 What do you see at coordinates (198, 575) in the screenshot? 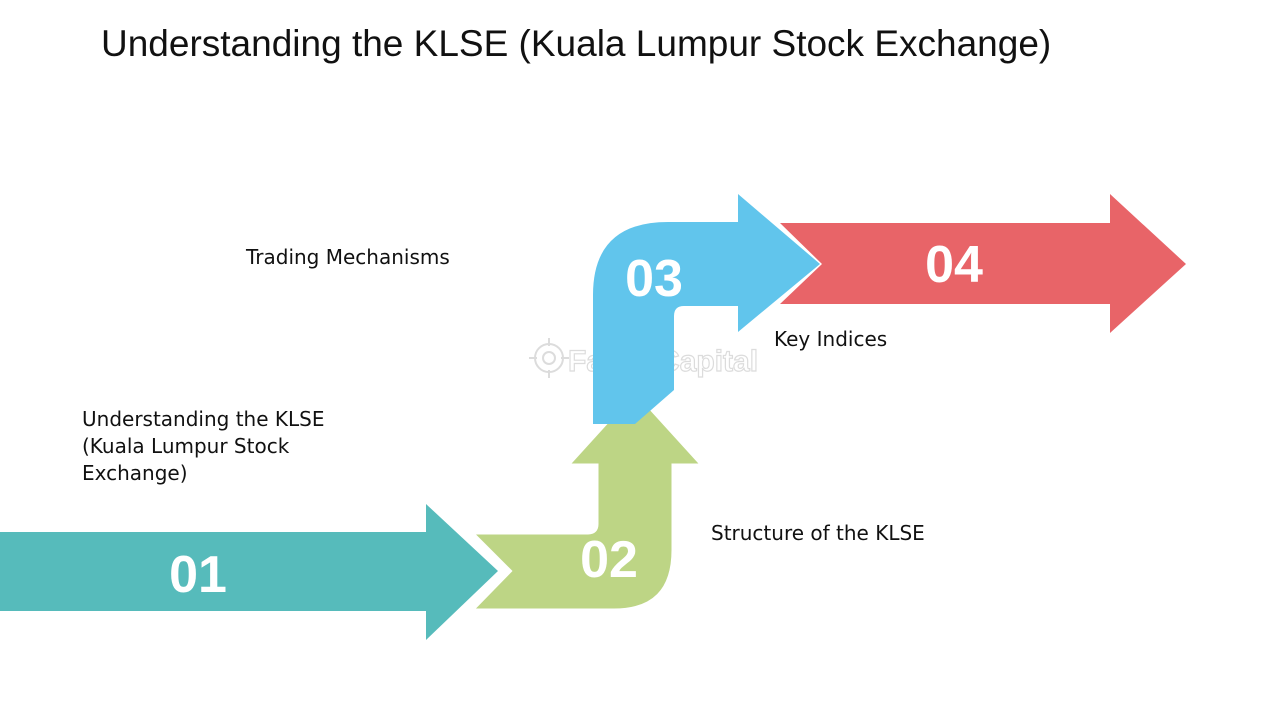
I see `step-number-01: 01` at bounding box center [198, 575].